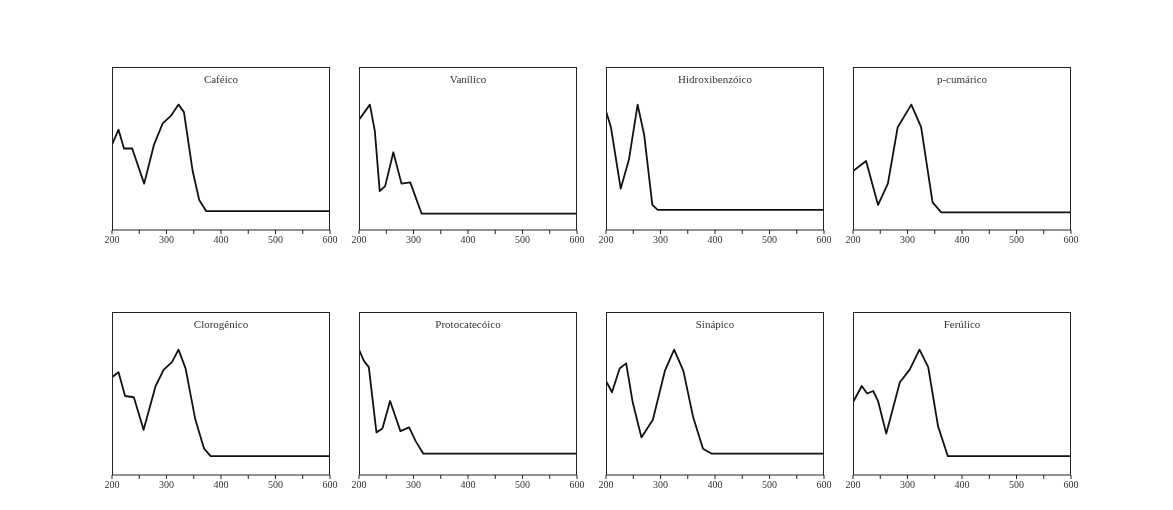  What do you see at coordinates (221, 79) in the screenshot?
I see `chart-title: Caféico` at bounding box center [221, 79].